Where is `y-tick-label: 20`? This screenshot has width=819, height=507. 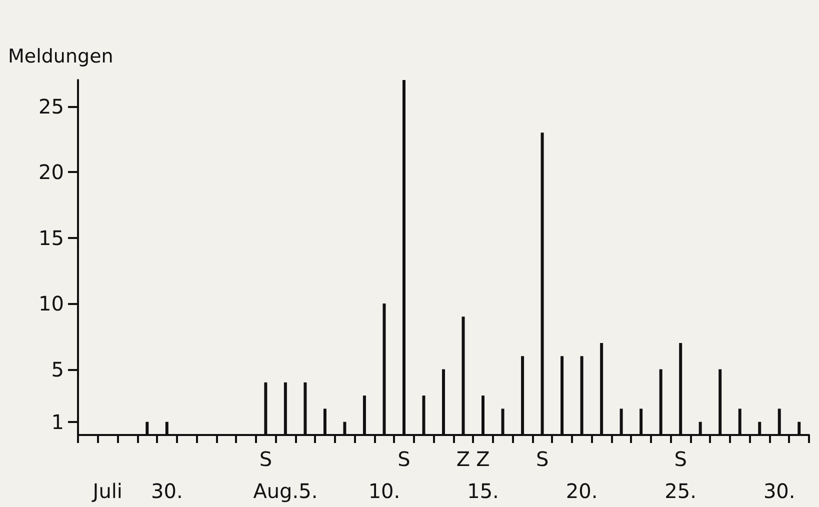
y-tick-label: 20 is located at coordinates (51, 172).